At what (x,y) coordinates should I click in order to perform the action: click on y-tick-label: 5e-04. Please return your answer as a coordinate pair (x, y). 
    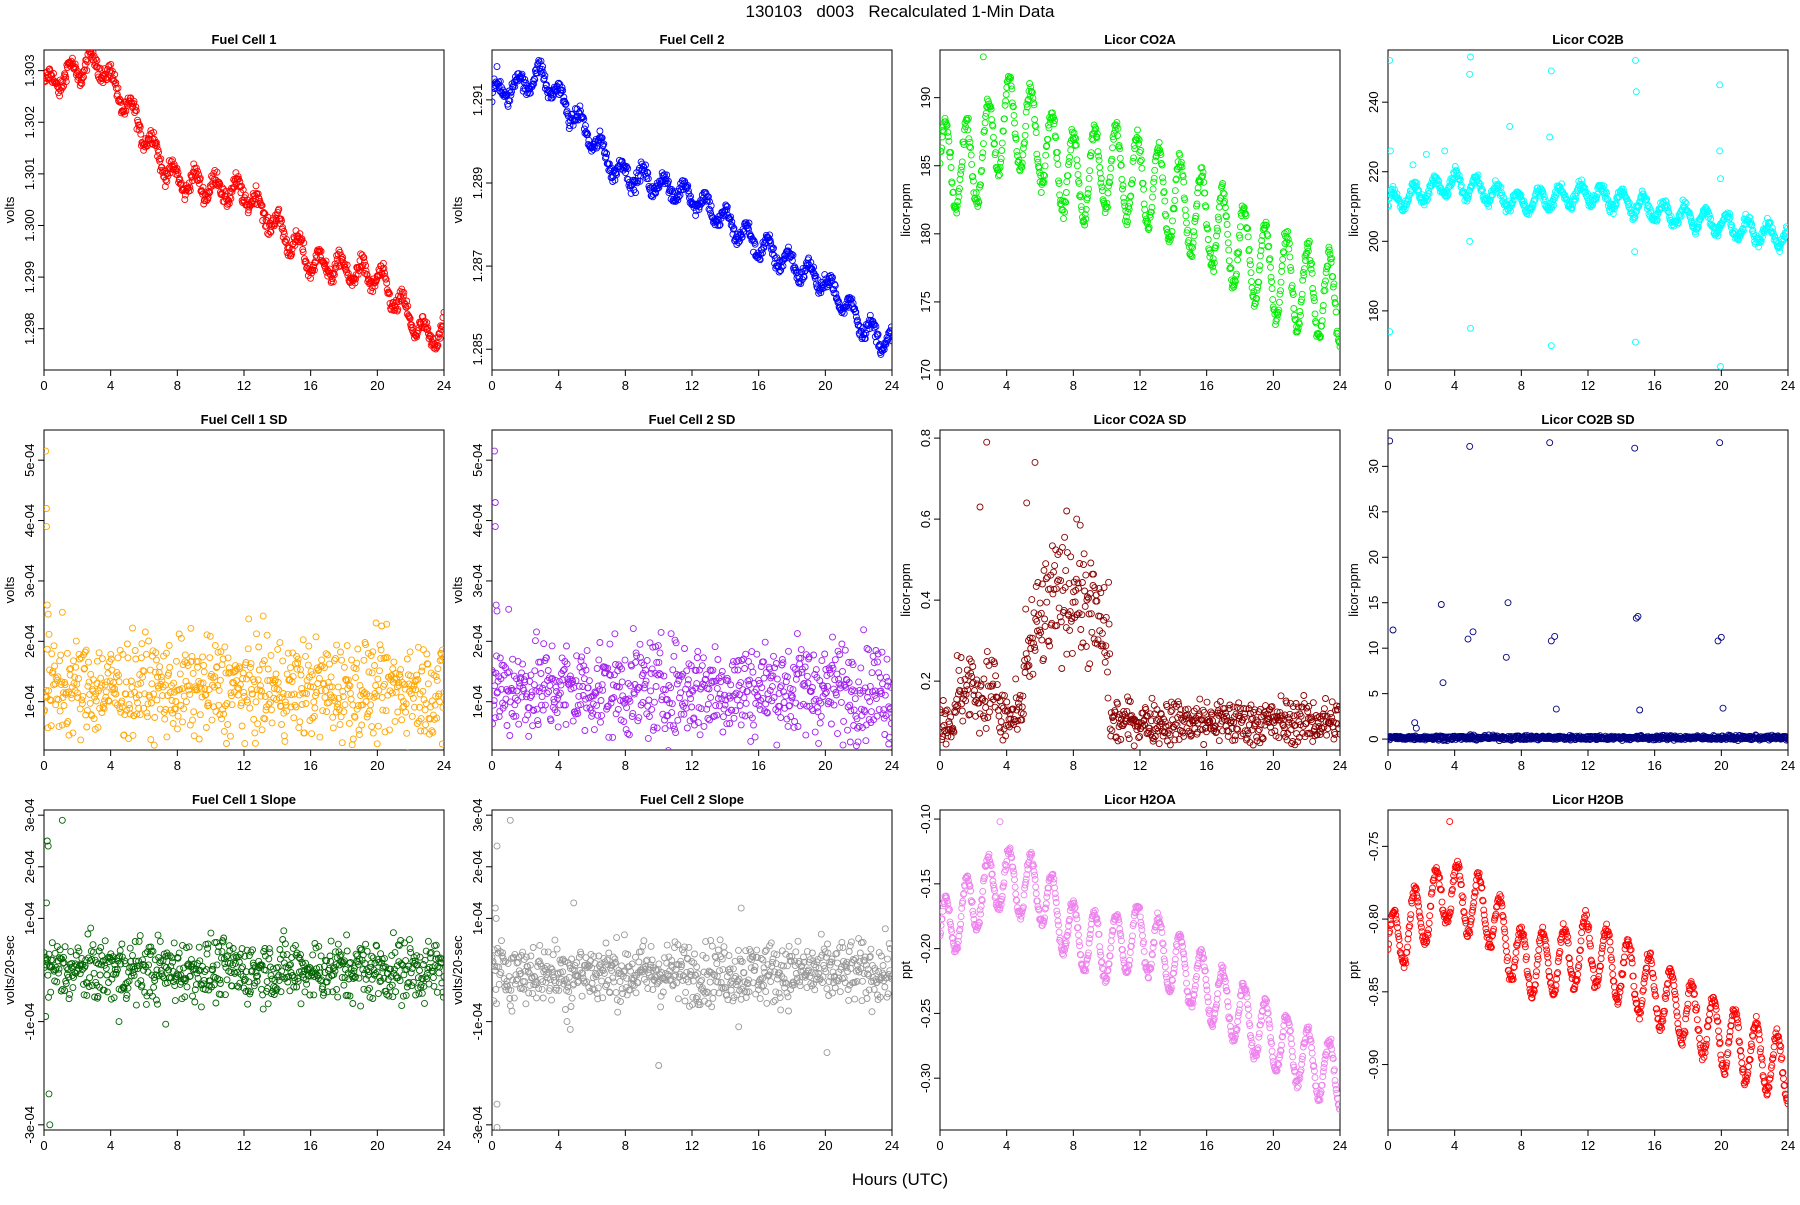
    Looking at the image, I should click on (29, 460).